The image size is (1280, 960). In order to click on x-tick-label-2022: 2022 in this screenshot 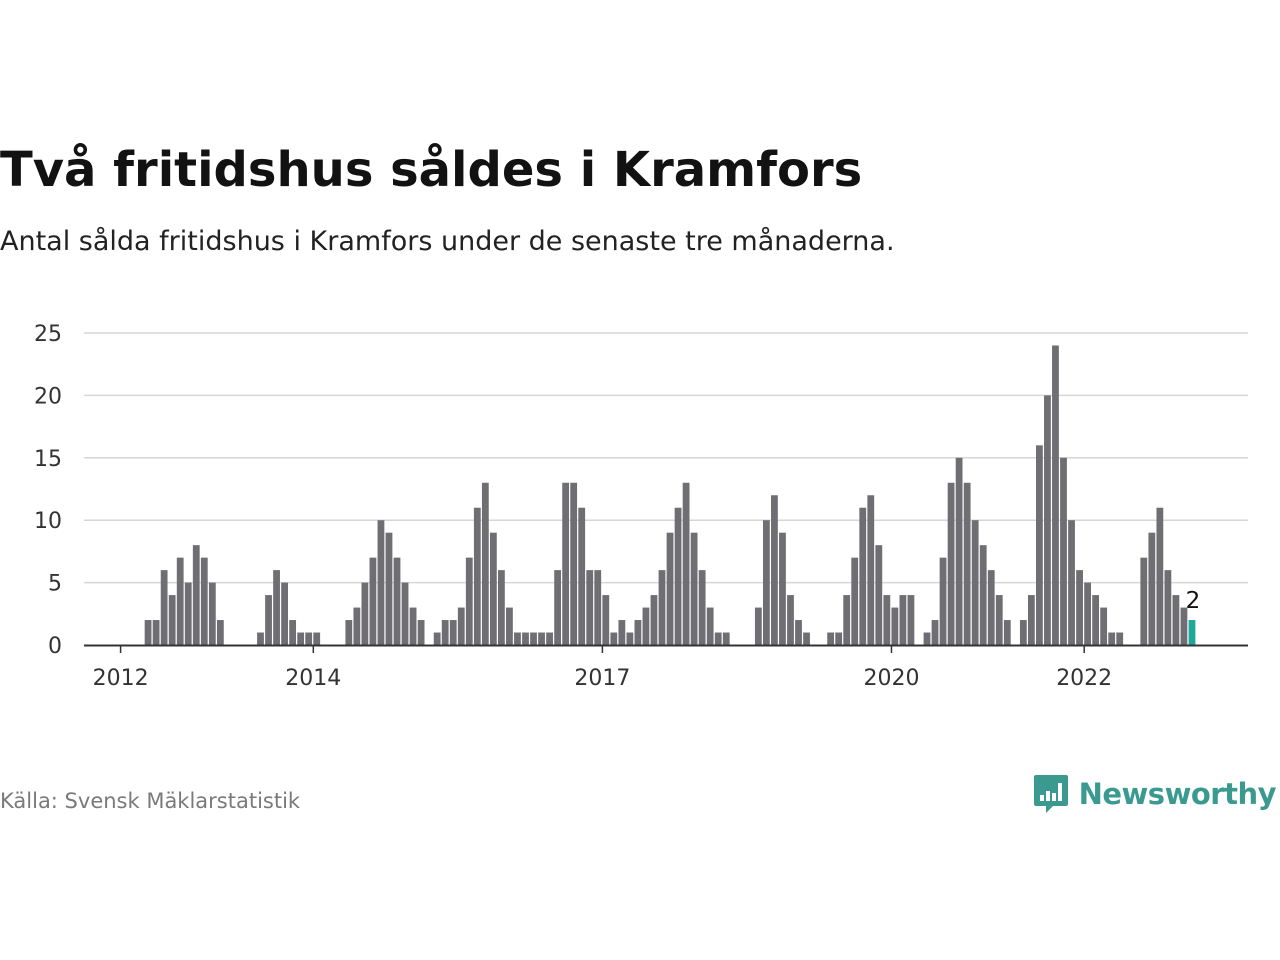, I will do `click(1084, 678)`.